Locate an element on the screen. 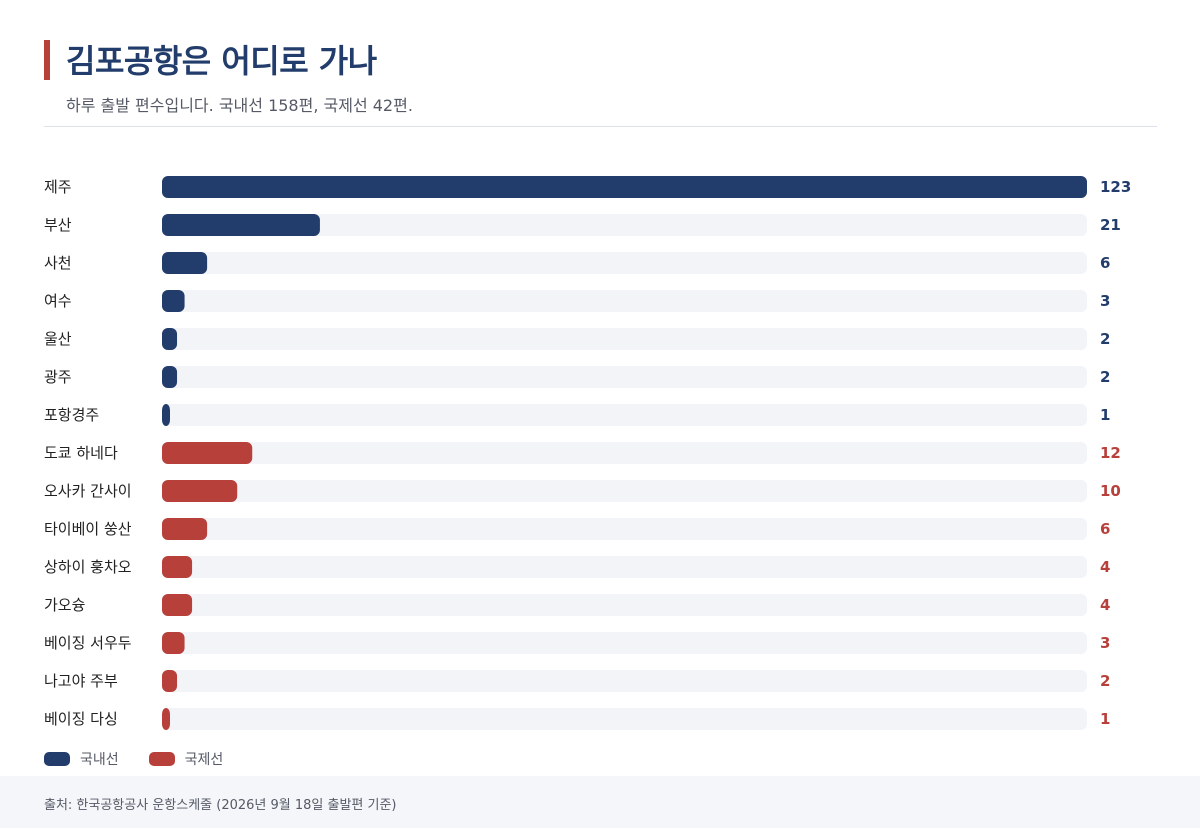 The height and width of the screenshot is (828, 1200). title-accent-bar is located at coordinates (47, 60).